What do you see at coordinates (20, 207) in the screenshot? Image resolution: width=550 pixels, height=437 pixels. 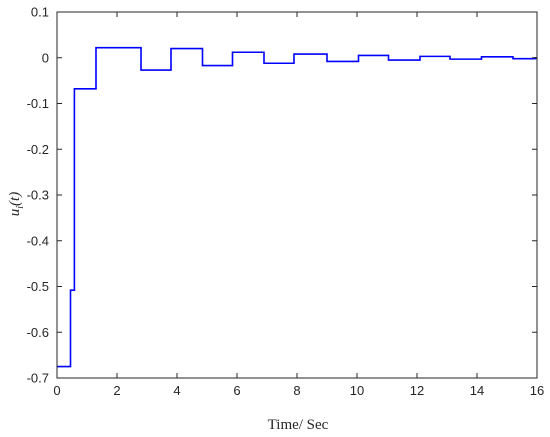 I see `y-axis-label-subscript: i` at bounding box center [20, 207].